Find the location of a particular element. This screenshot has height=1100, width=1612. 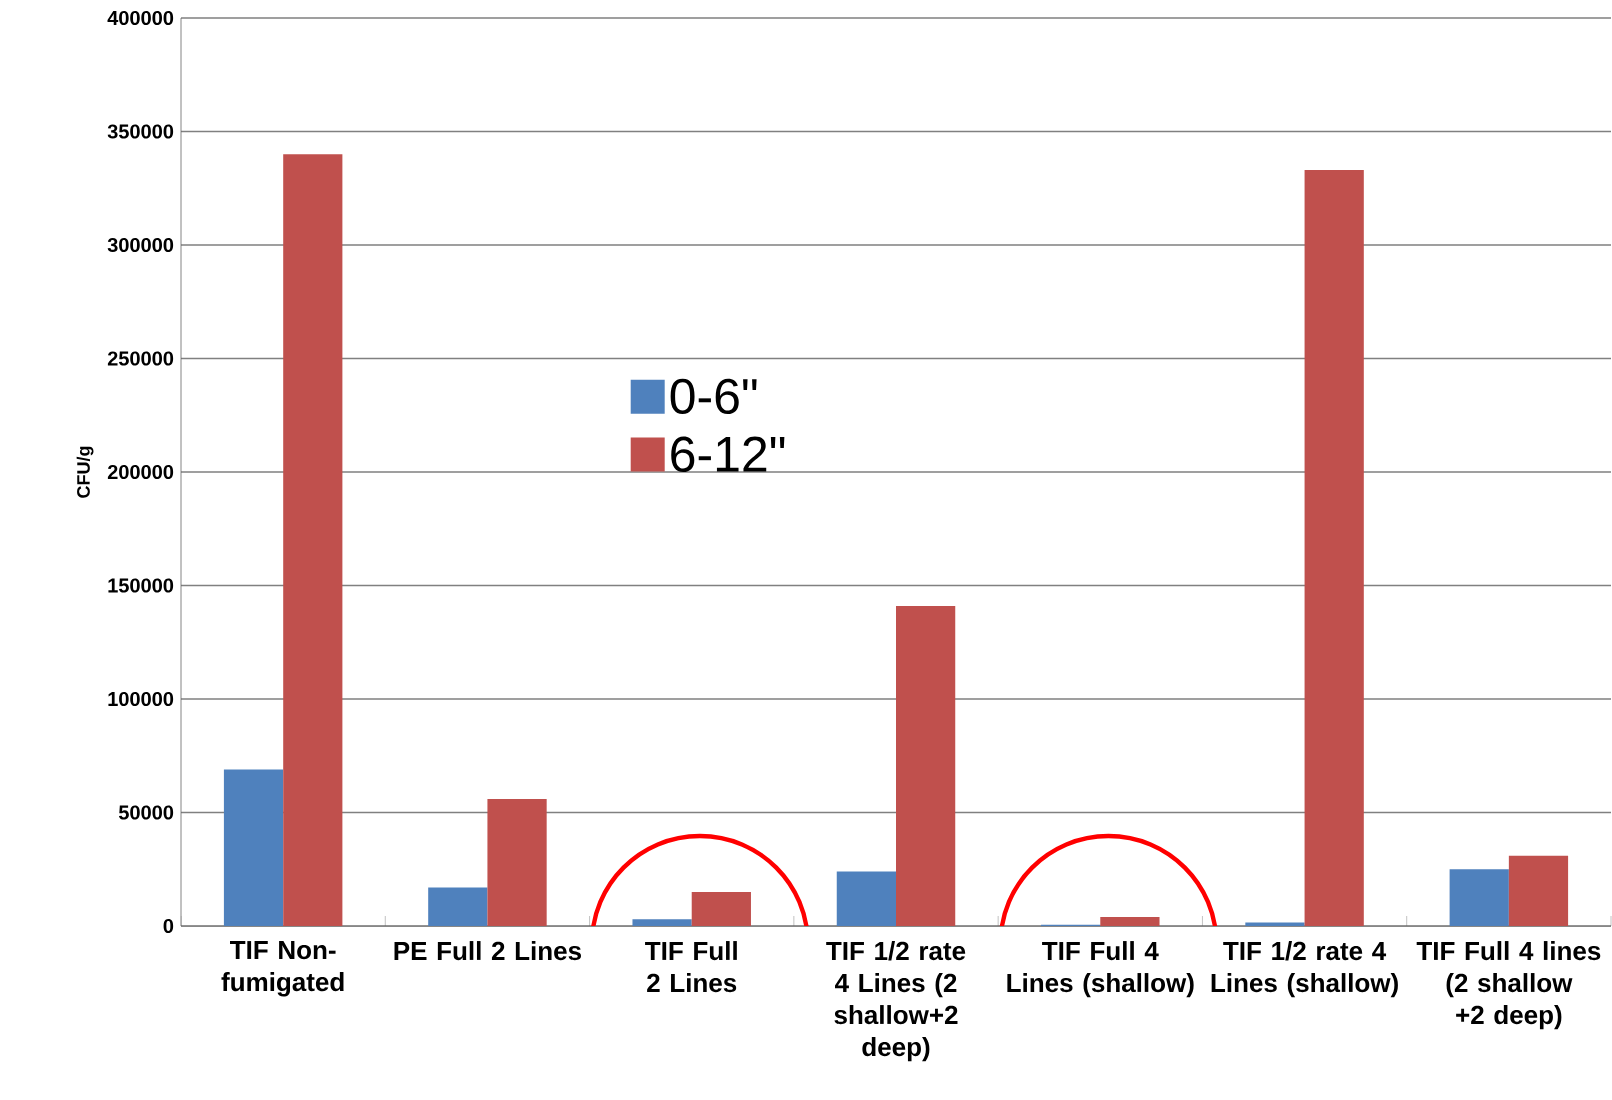

legend-label: 0-6" is located at coordinates (713, 396).